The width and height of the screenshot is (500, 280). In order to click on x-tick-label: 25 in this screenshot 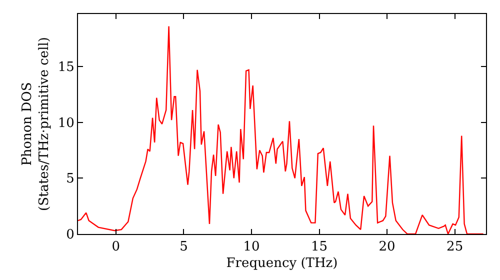, I will do `click(455, 247)`.